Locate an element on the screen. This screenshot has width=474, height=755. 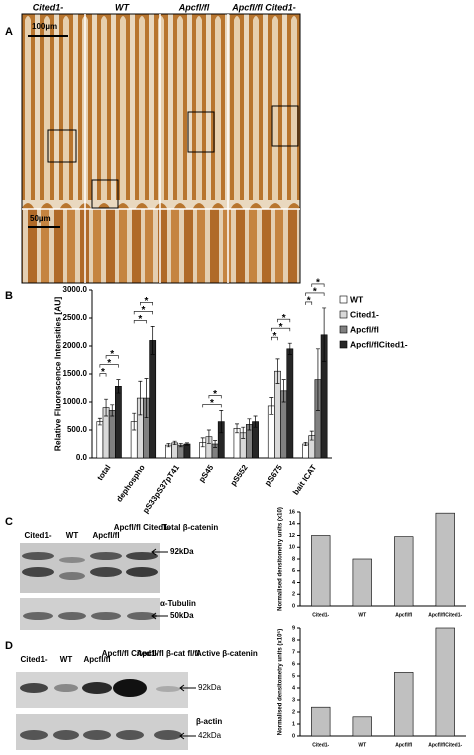
legend-label: Apcfl/fl is located at coordinates (364, 329).